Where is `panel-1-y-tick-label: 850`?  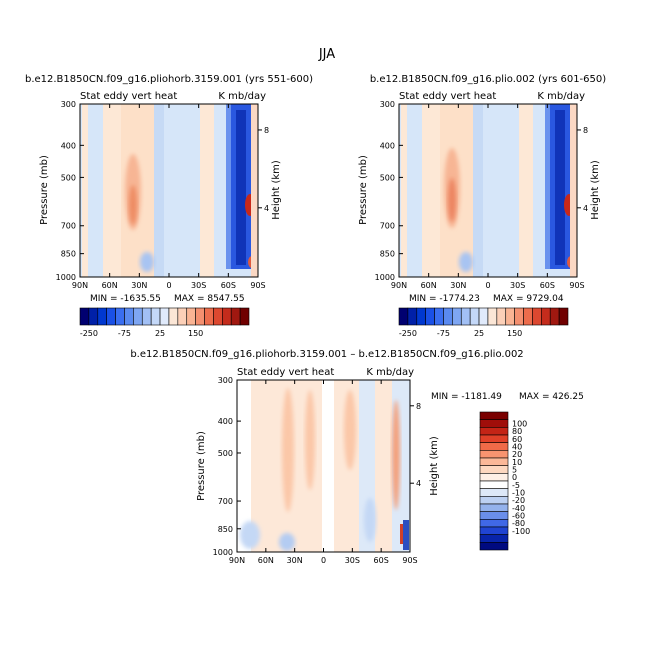
panel-1-y-tick-label: 850 is located at coordinates (68, 254).